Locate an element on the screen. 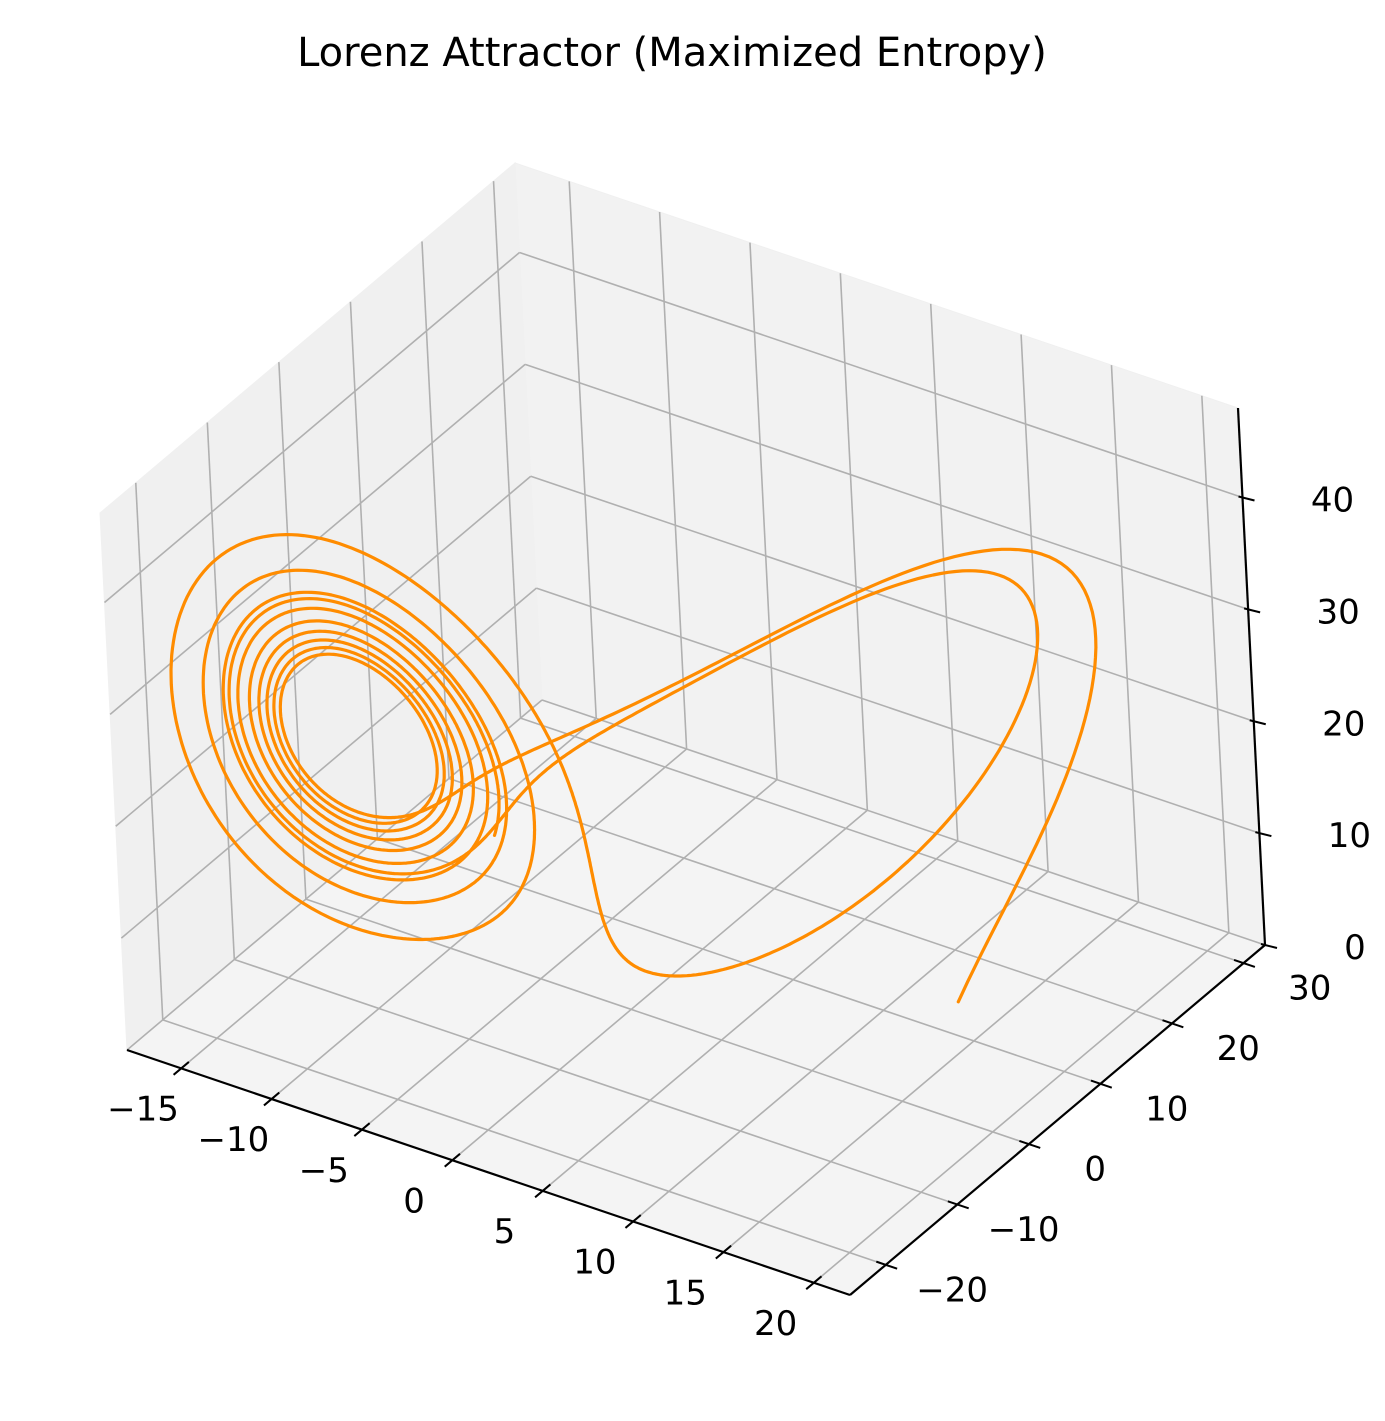 The image size is (1385, 1421). x-tick-label: 0 is located at coordinates (414, 1202).